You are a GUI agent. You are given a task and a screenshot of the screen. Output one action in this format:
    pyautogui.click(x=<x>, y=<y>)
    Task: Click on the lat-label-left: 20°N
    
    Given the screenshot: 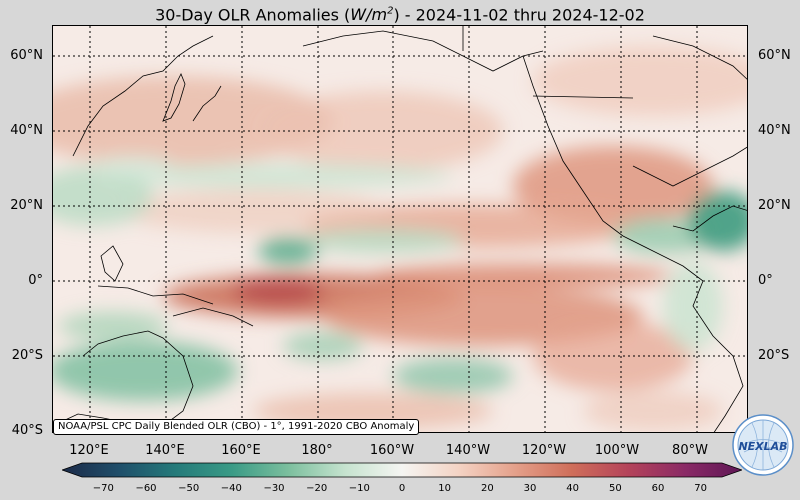 What is the action you would take?
    pyautogui.click(x=26, y=205)
    